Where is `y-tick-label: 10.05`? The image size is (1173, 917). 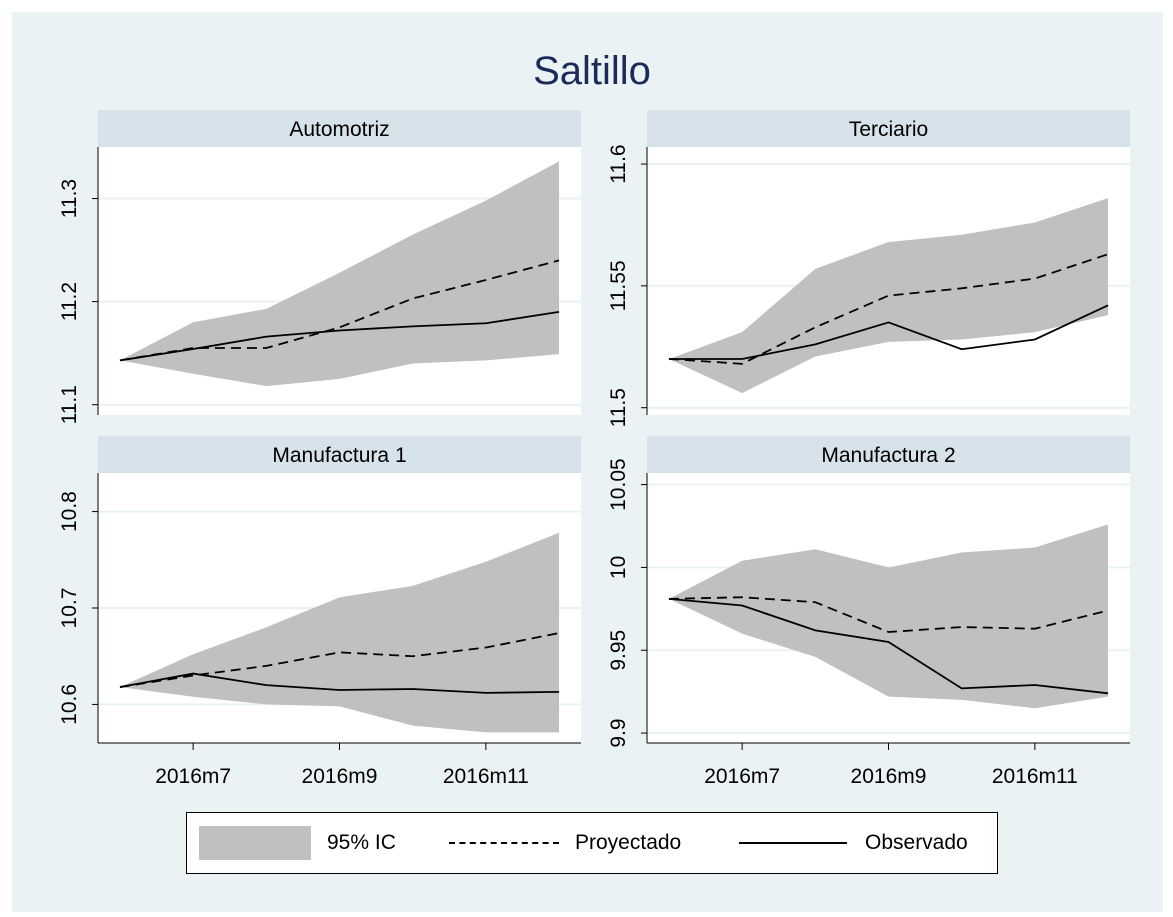
y-tick-label: 10.05 is located at coordinates (618, 484).